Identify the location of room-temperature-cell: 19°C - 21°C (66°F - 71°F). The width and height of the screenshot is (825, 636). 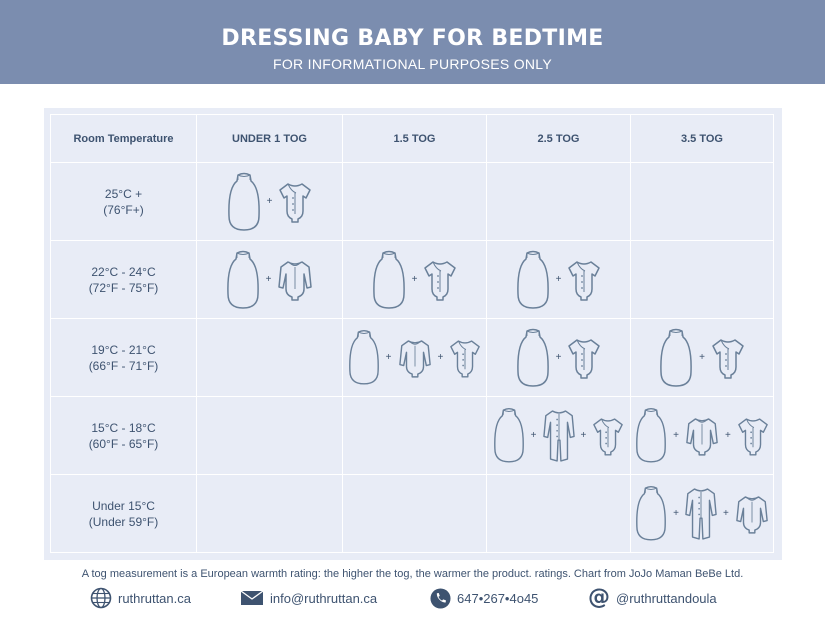
(123, 357).